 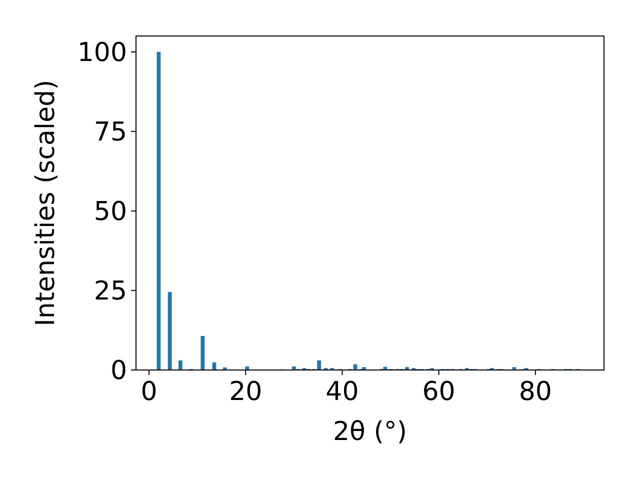 What do you see at coordinates (110, 211) in the screenshot?
I see `y-tick-label: 50` at bounding box center [110, 211].